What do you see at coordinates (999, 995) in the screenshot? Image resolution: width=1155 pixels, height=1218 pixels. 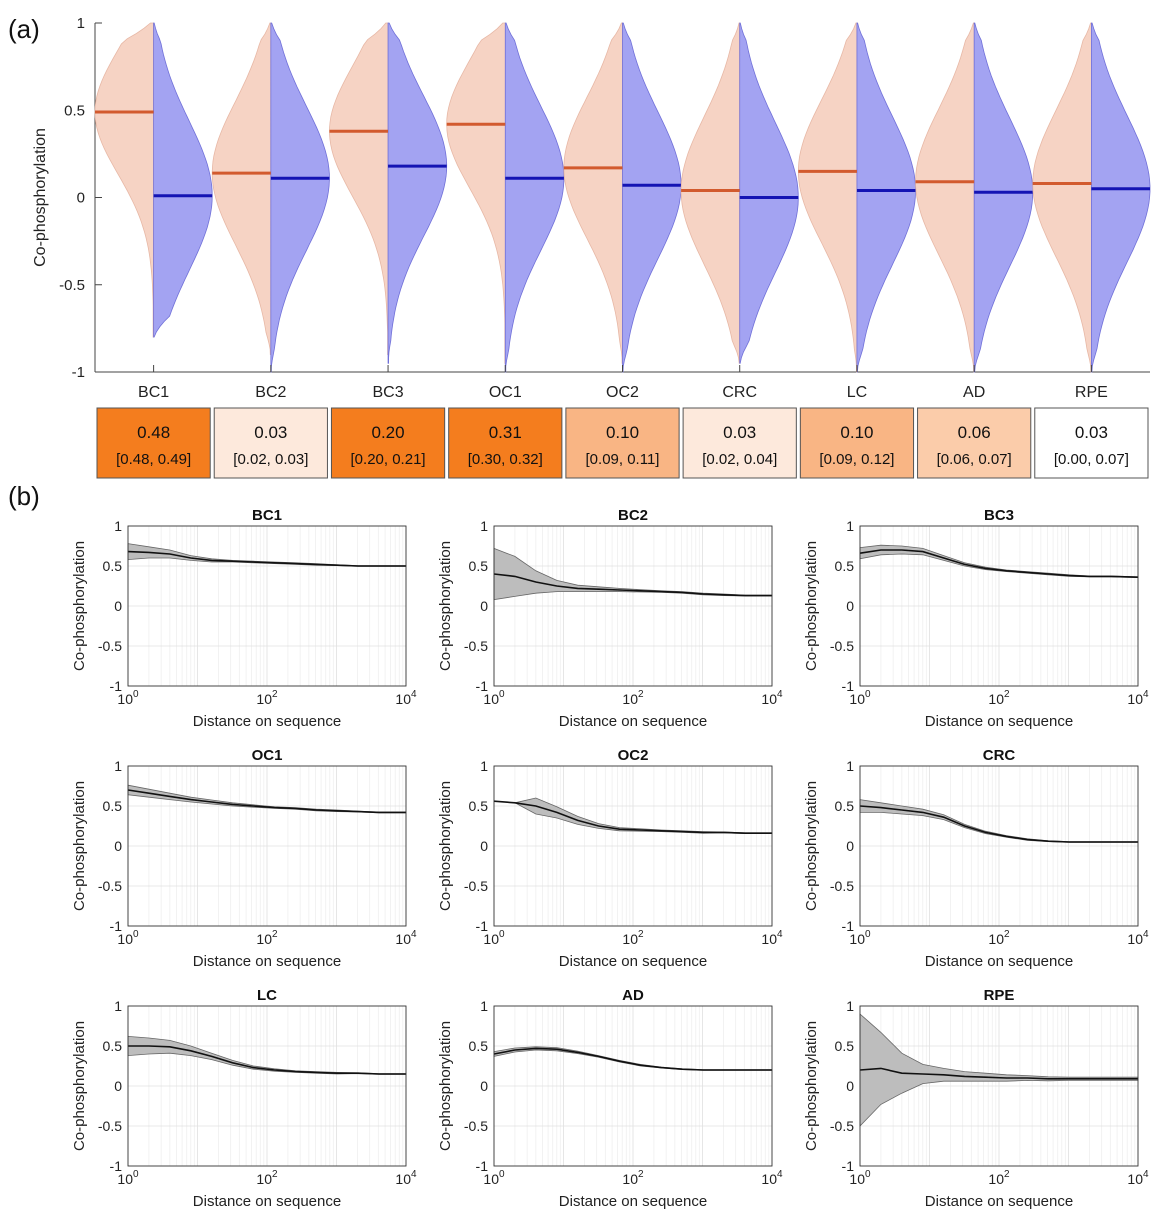 I see `subplot-title: RPE` at bounding box center [999, 995].